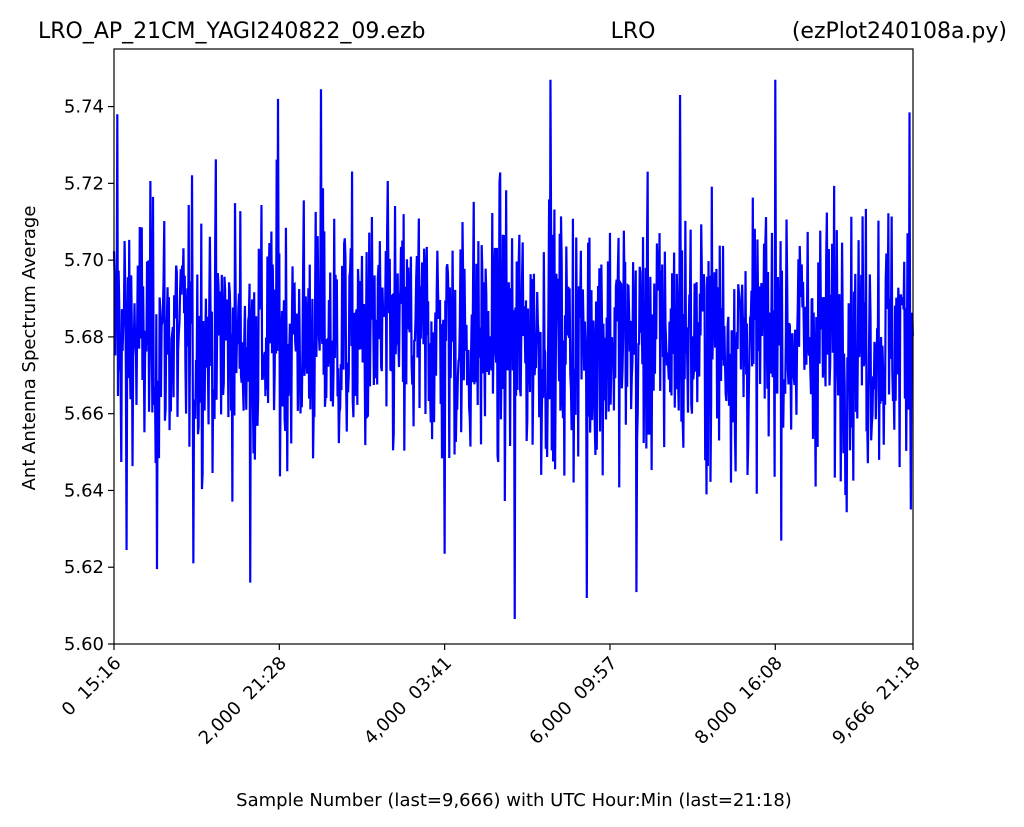 This screenshot has height=827, width=1024. I want to click on x-tick-label: 6,000 09:57, so click(573, 701).